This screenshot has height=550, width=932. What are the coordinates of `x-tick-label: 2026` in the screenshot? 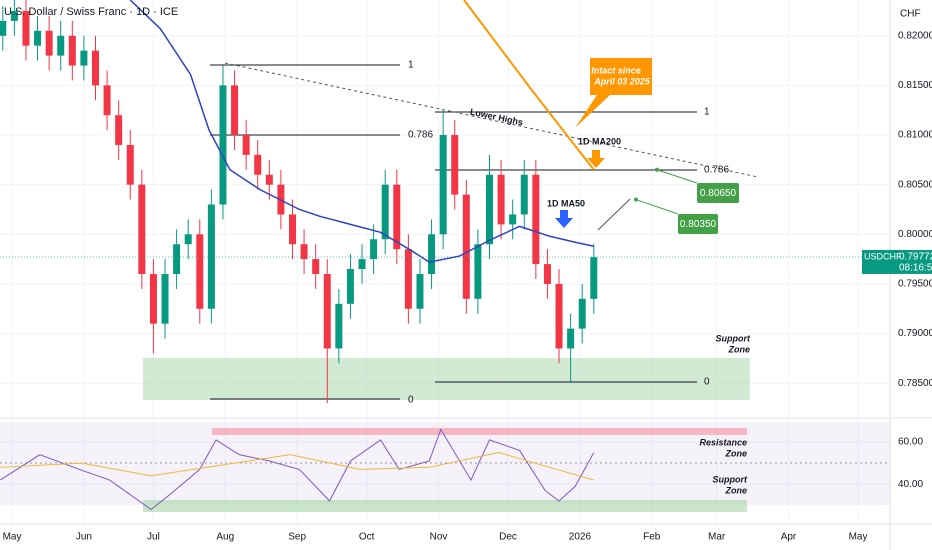 It's located at (580, 537).